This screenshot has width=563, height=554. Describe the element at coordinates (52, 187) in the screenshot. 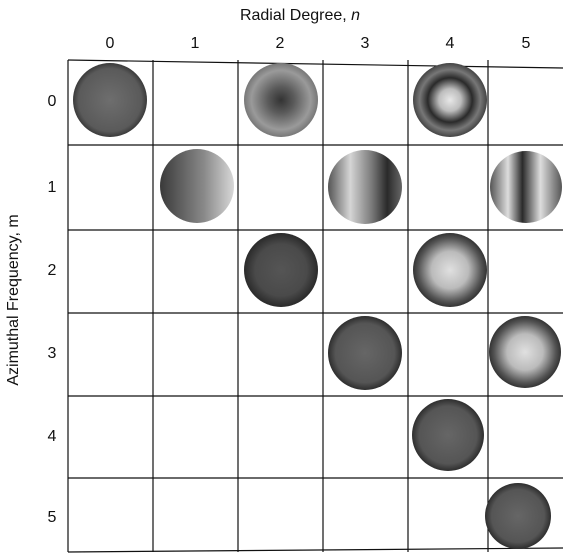

I see `row-label: 1` at that location.